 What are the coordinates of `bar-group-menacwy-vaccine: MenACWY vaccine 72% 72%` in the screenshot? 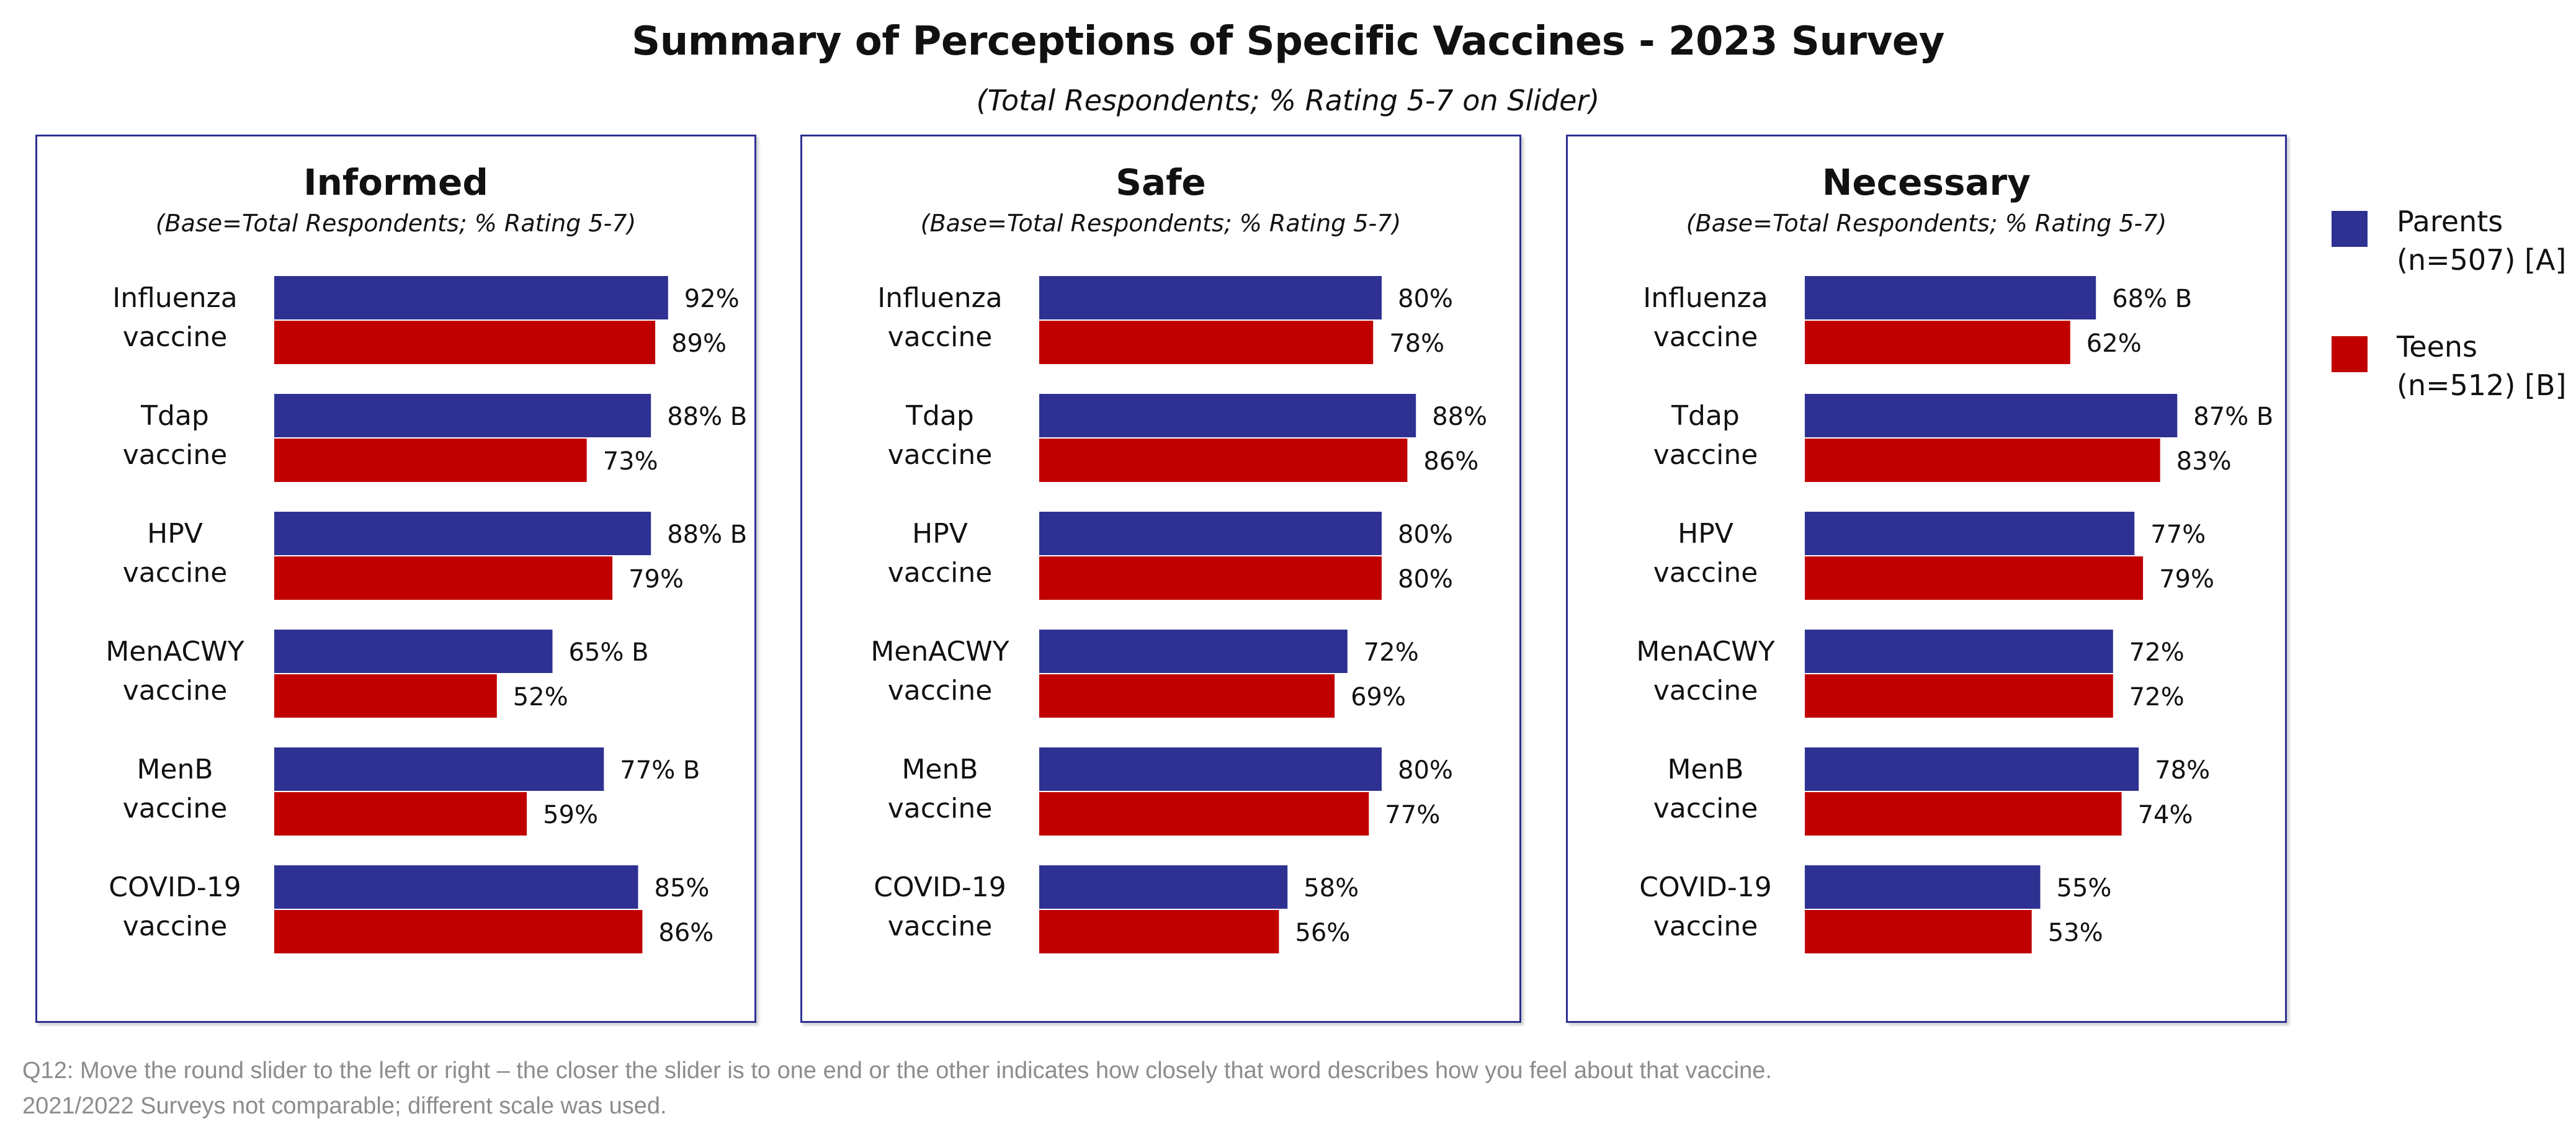 It's located at (1910, 674).